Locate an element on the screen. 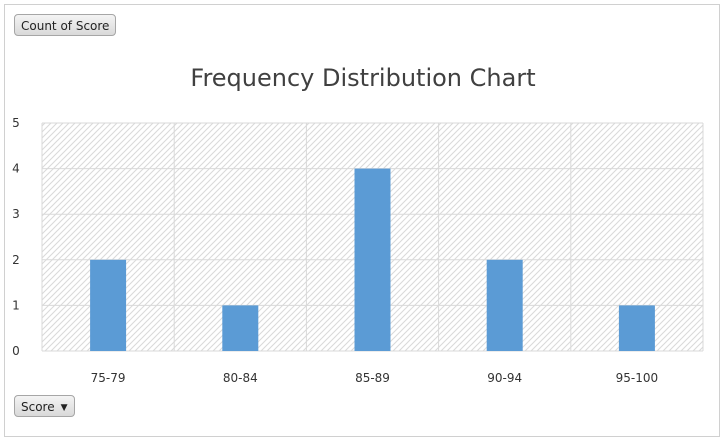 The image size is (726, 443). x-tick-label: 75-79 is located at coordinates (108, 378).